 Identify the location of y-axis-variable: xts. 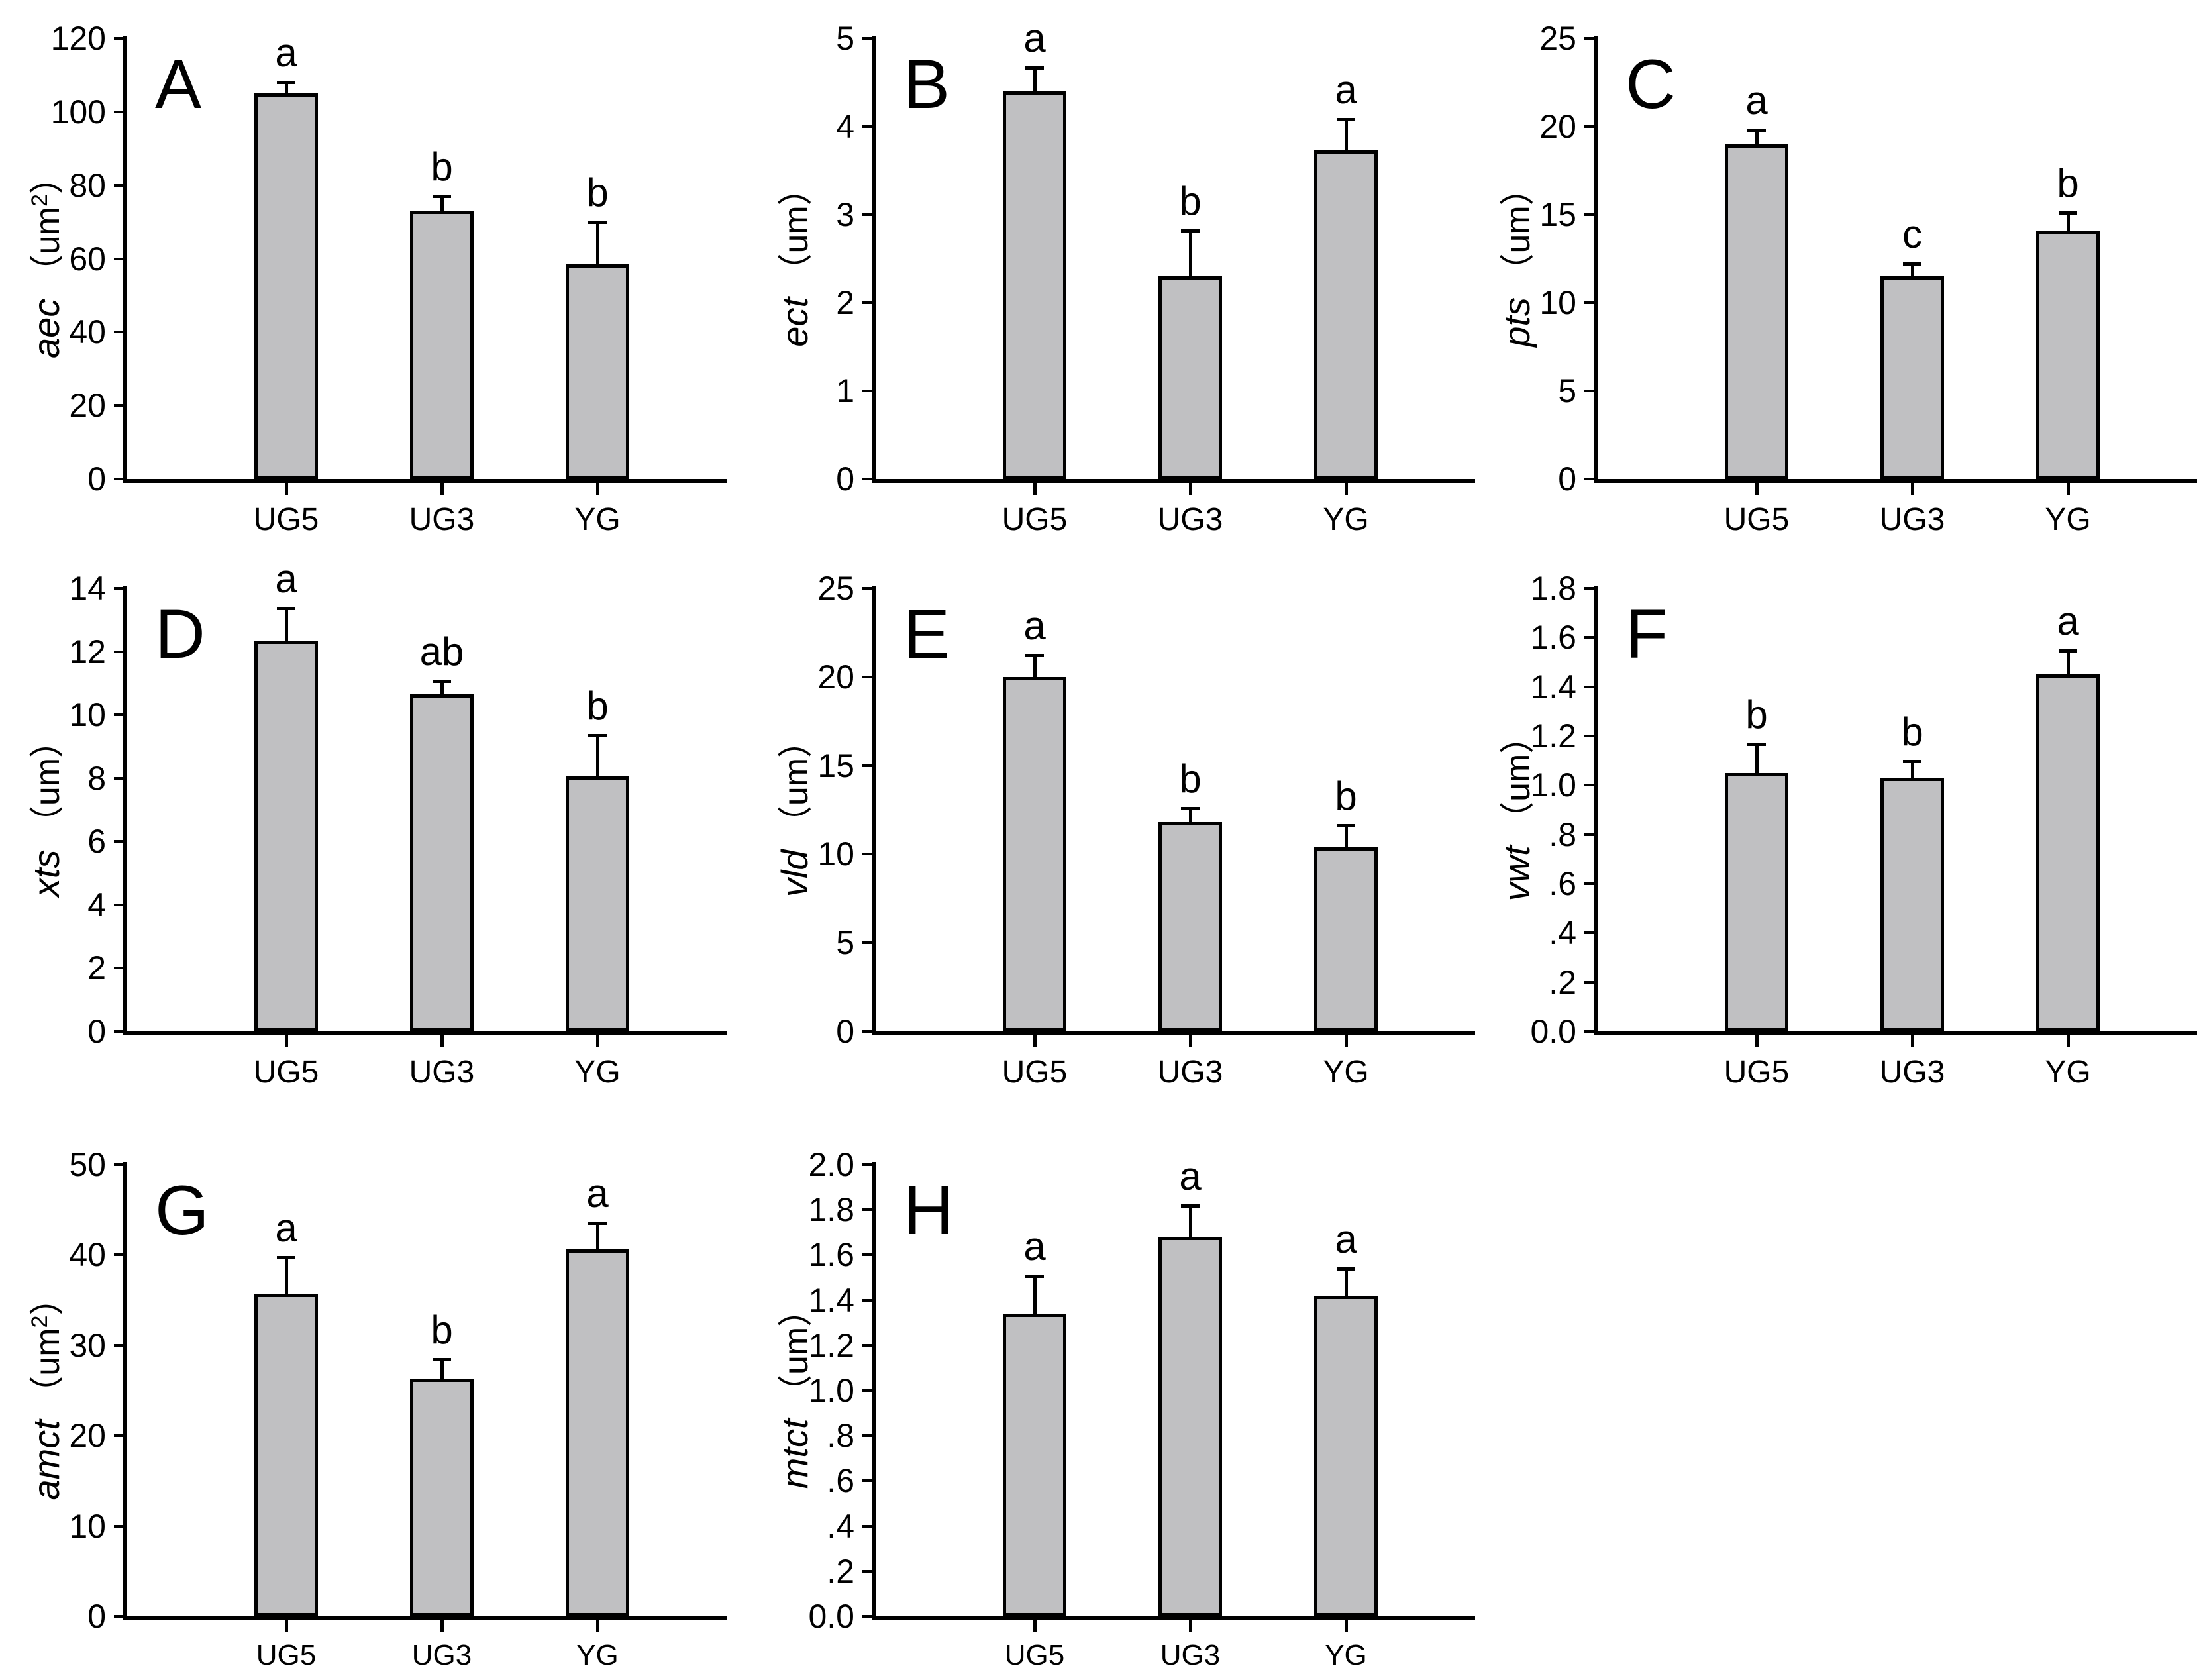
(46, 873).